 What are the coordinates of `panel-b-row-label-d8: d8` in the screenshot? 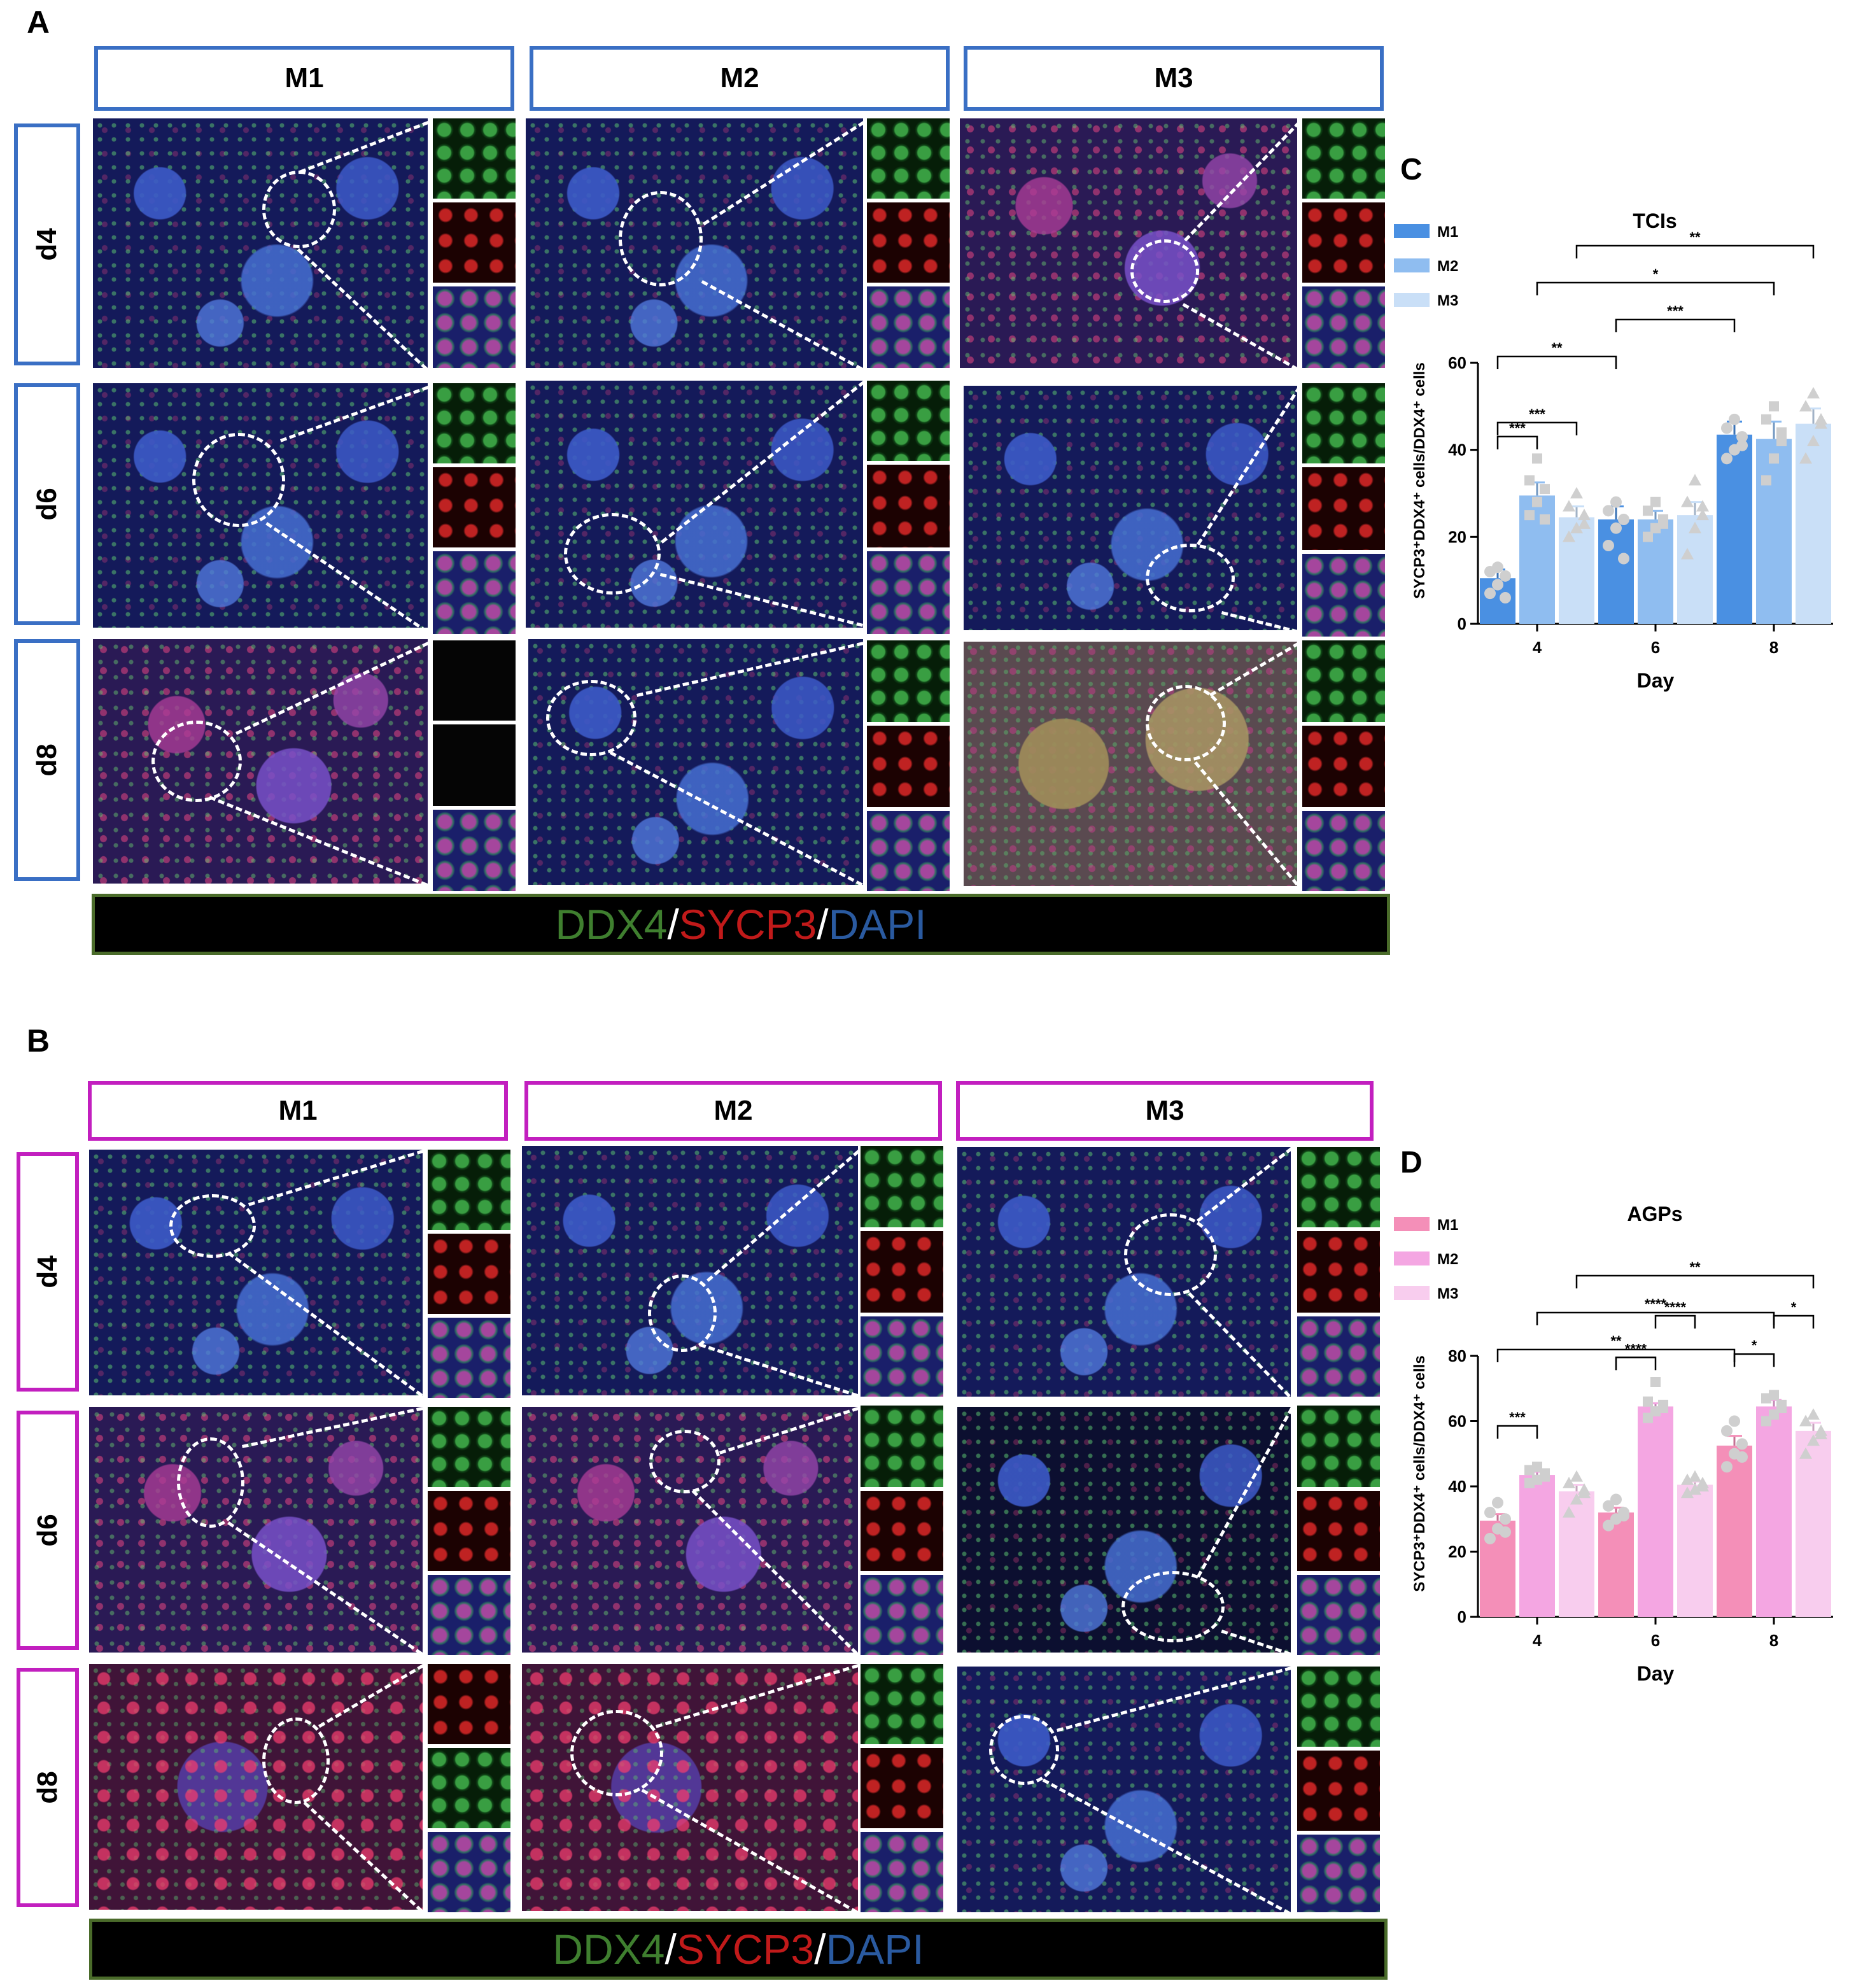 It's located at (48, 1787).